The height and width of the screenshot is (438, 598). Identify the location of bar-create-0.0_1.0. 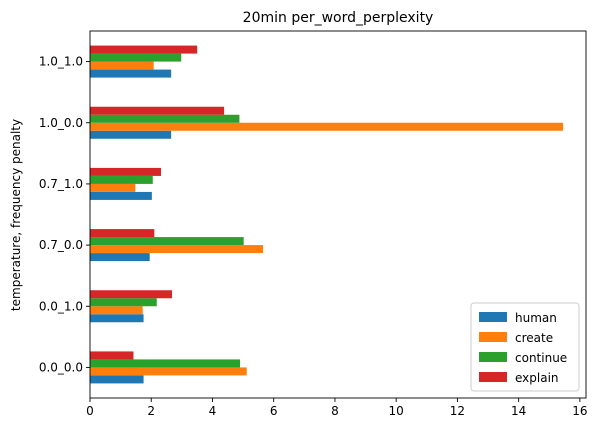
(116, 310).